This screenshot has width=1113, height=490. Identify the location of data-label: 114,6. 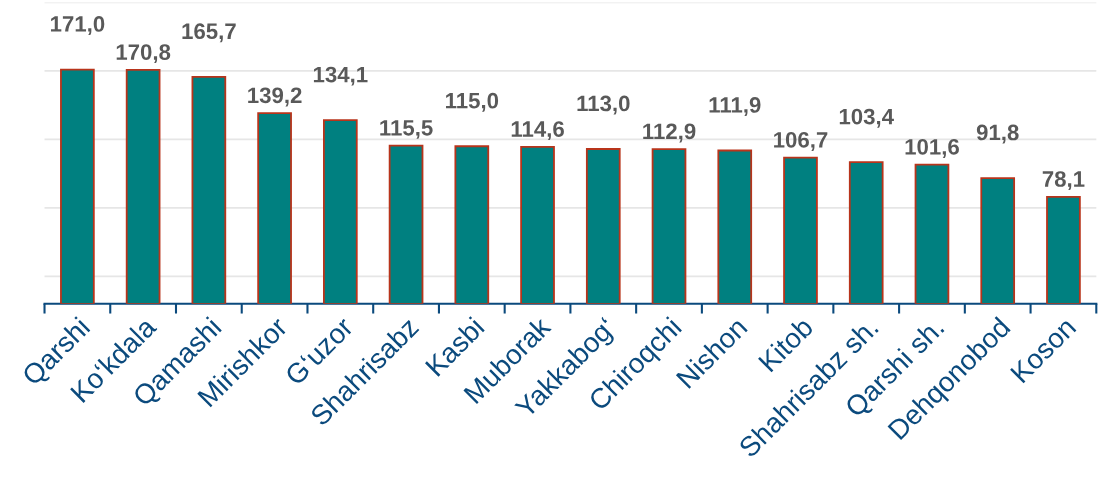
(537, 131).